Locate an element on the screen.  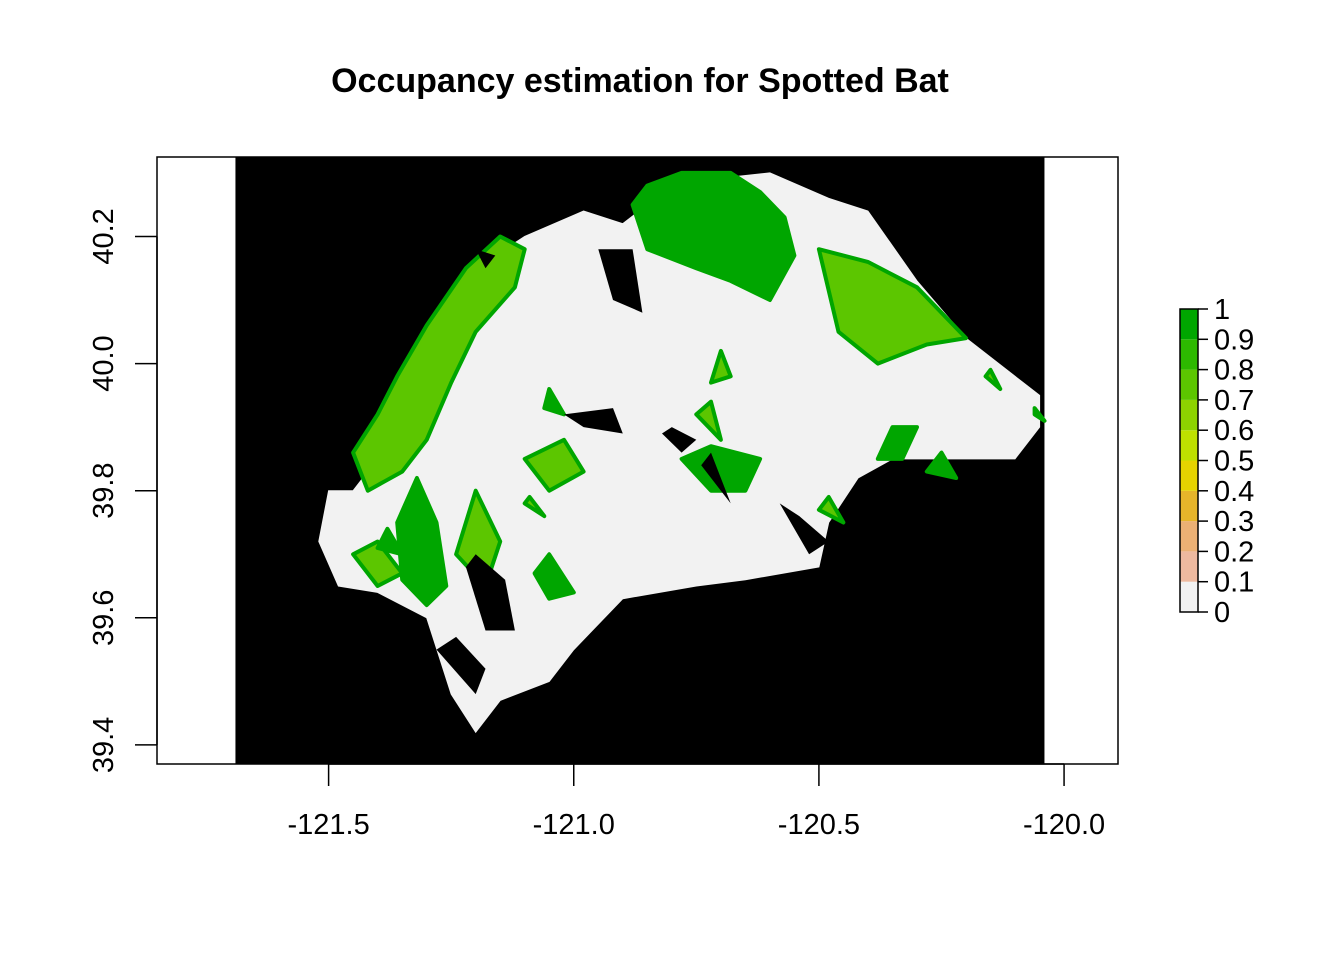
legend: 00.10.20.30.40.50.60.70.80.91 is located at coordinates (1217, 461).